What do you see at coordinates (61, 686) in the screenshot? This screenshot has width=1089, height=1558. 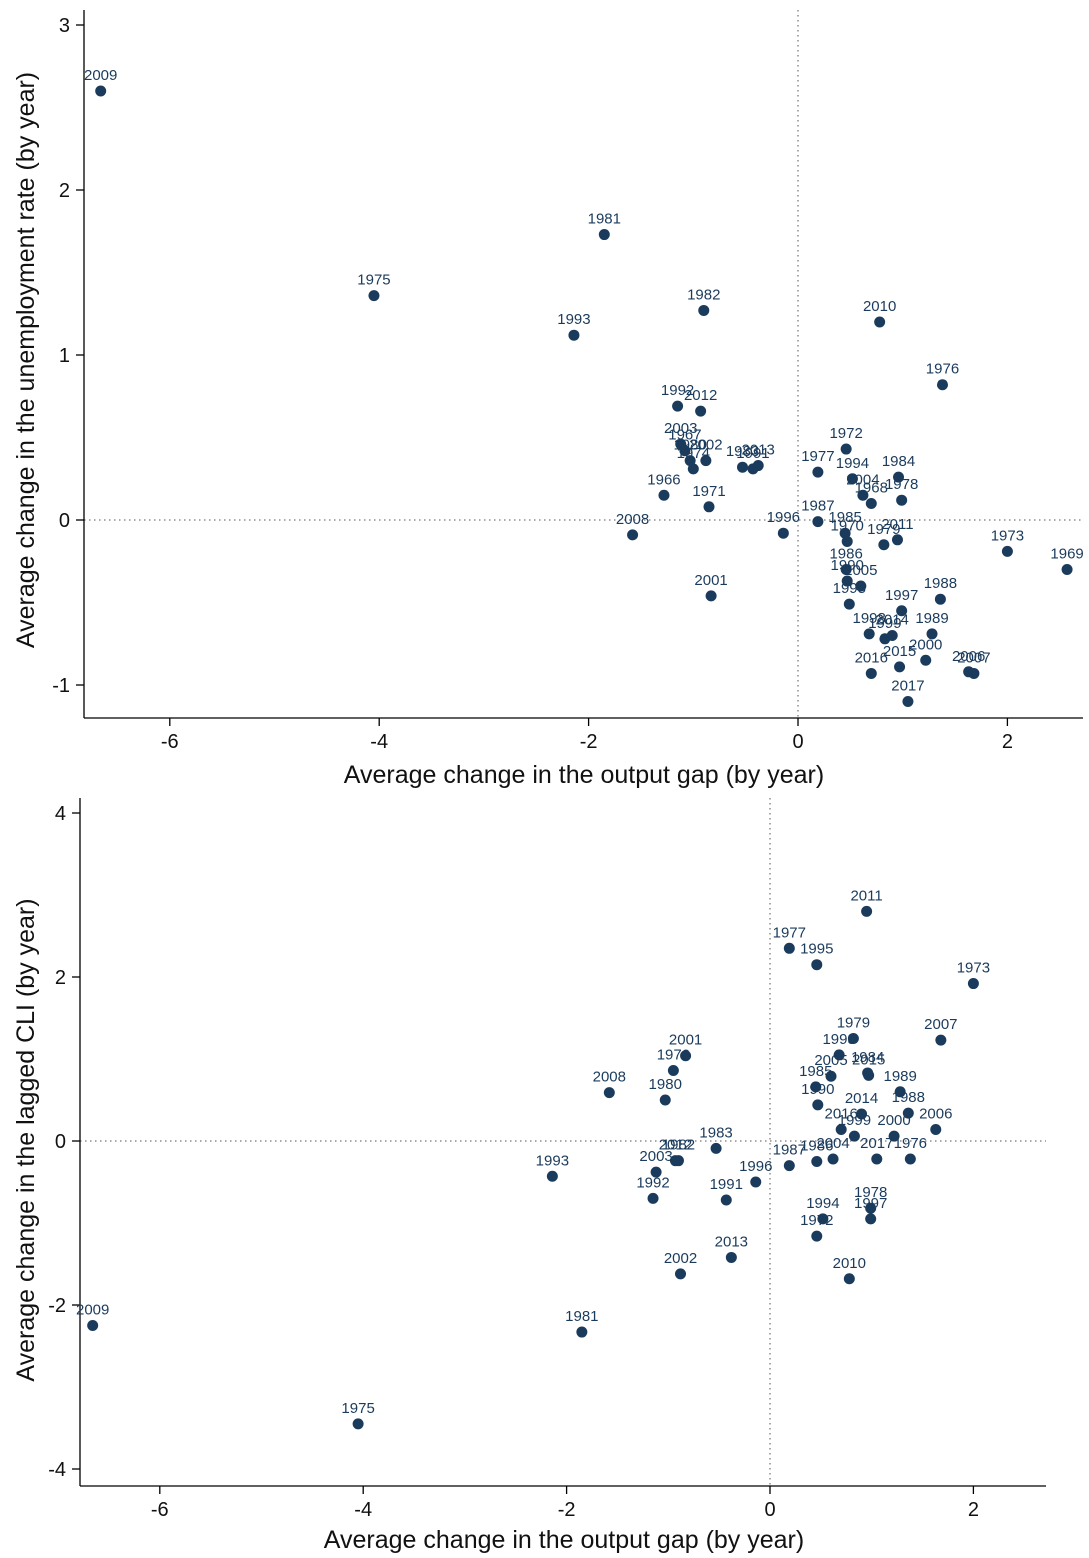 I see `y-tick-label: -1` at bounding box center [61, 686].